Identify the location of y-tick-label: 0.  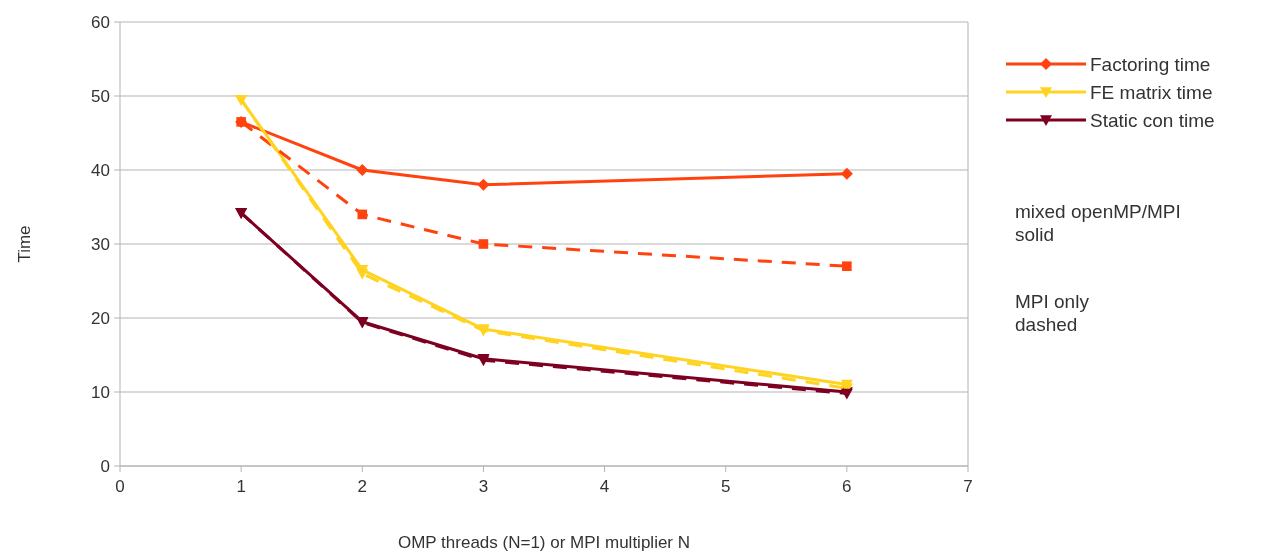
(105, 466).